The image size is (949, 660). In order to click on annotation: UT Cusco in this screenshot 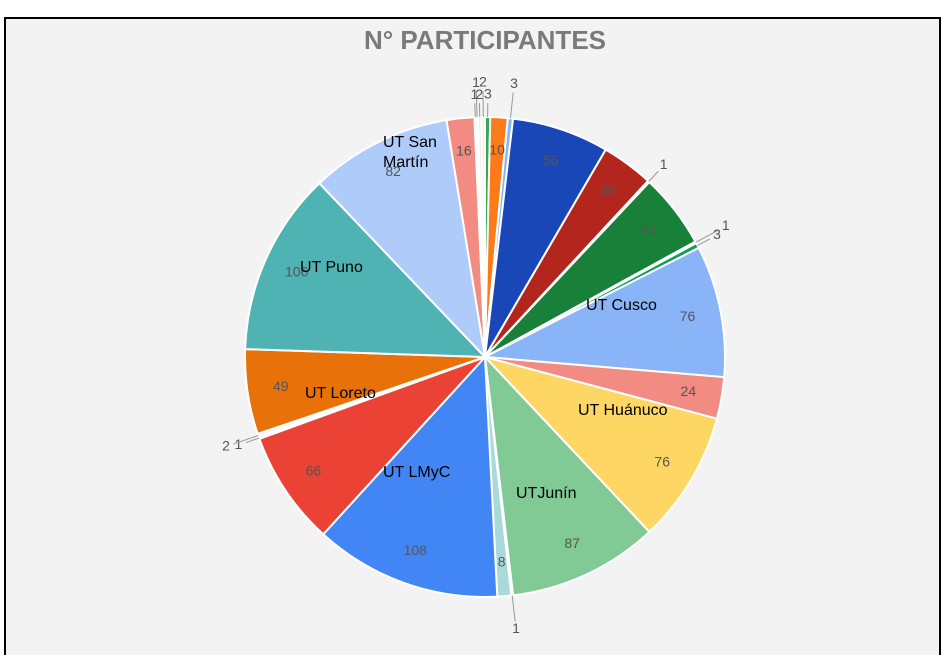, I will do `click(646, 306)`.